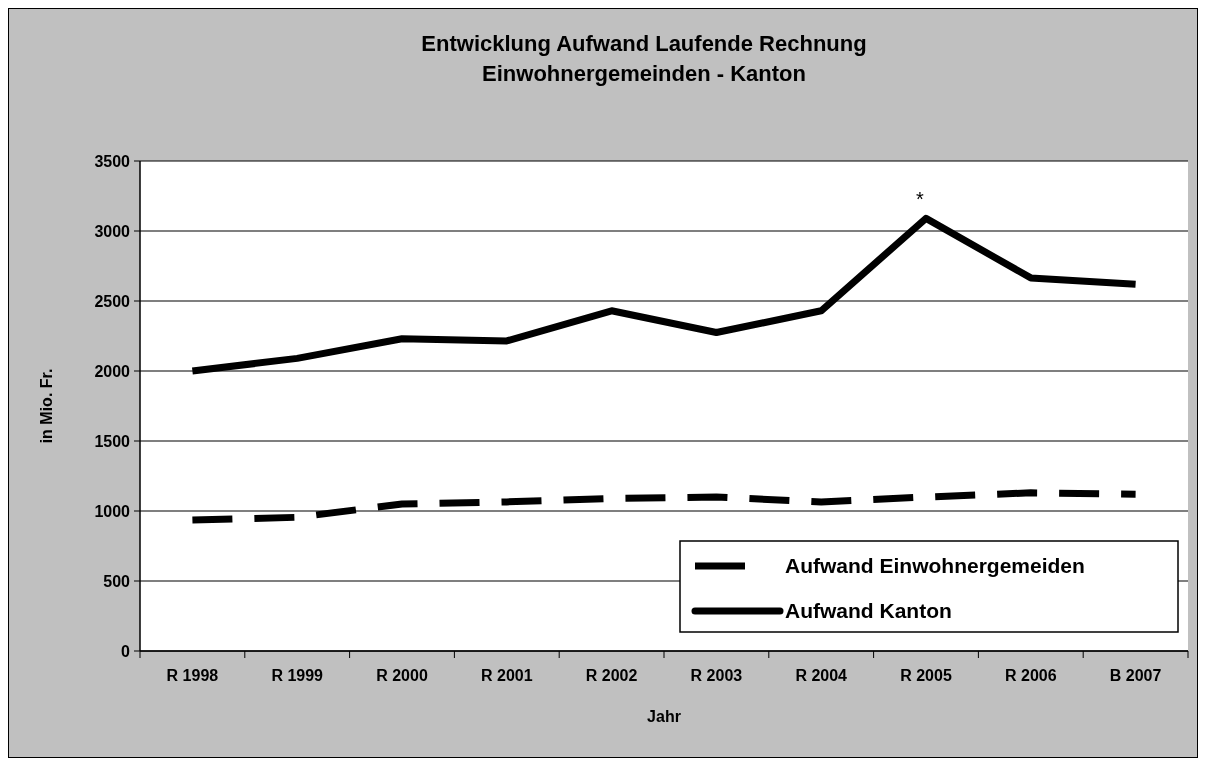 This screenshot has width=1206, height=767. I want to click on x-tick-label: R 1999, so click(297, 675).